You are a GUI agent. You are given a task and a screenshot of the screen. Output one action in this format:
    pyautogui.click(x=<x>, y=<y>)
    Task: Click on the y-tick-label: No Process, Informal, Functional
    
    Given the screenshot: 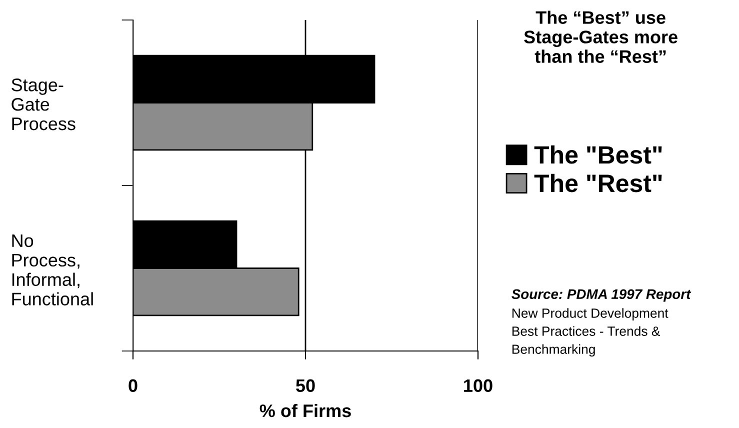 What is the action you would take?
    pyautogui.click(x=52, y=270)
    